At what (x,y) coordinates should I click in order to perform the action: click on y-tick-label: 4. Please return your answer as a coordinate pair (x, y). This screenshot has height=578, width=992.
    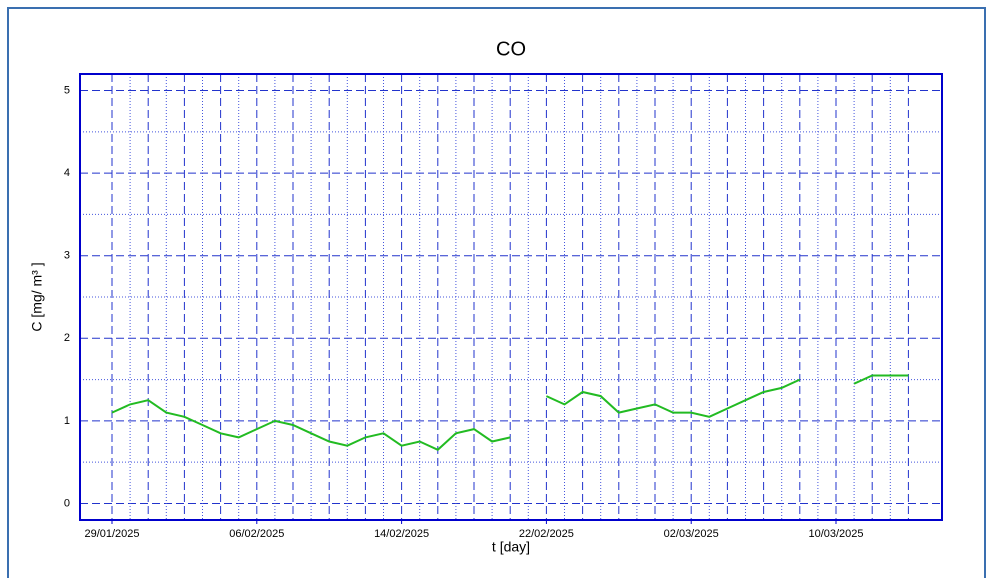
    Looking at the image, I should click on (67, 173).